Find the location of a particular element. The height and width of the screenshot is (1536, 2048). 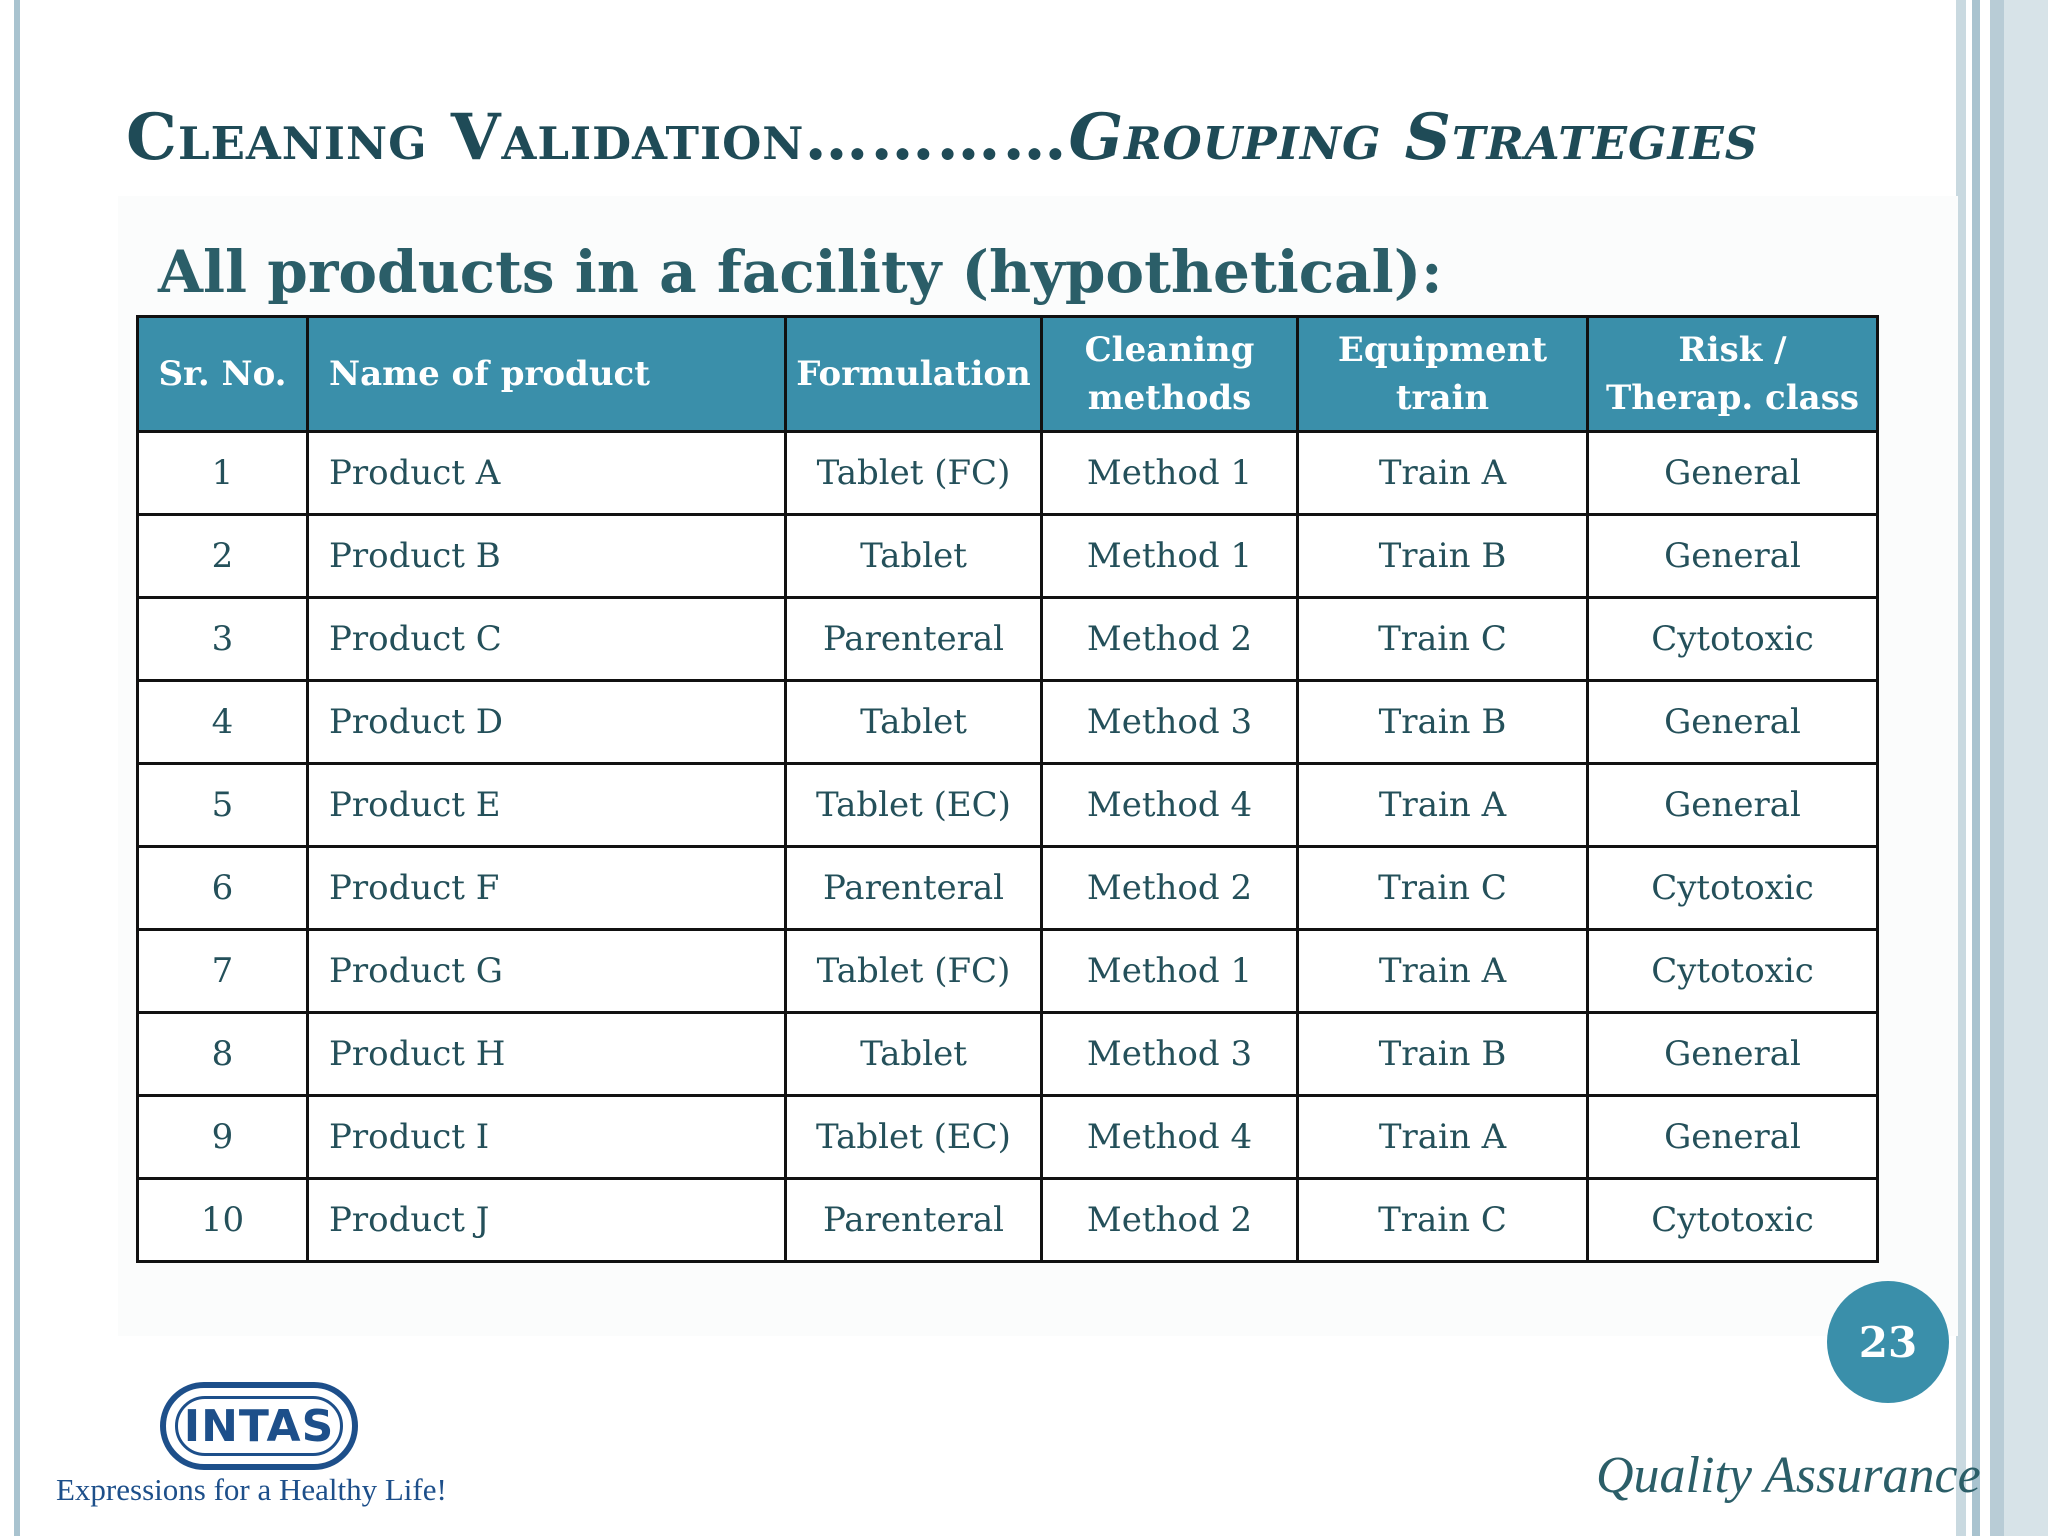

cell-sr-no: 7 is located at coordinates (222, 971).